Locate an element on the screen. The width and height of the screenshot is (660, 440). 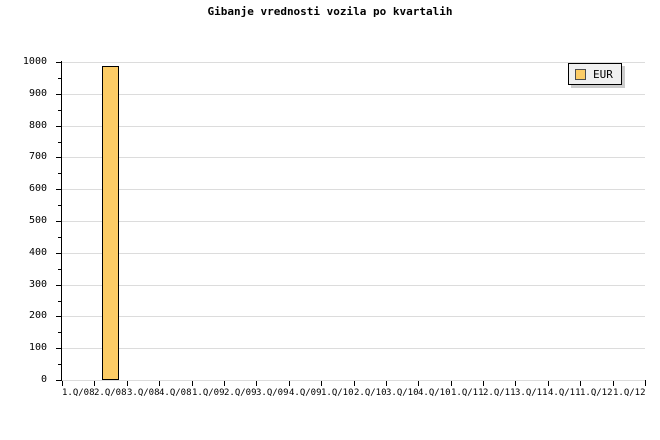
y-axis-label: 0 is located at coordinates (43, 379).